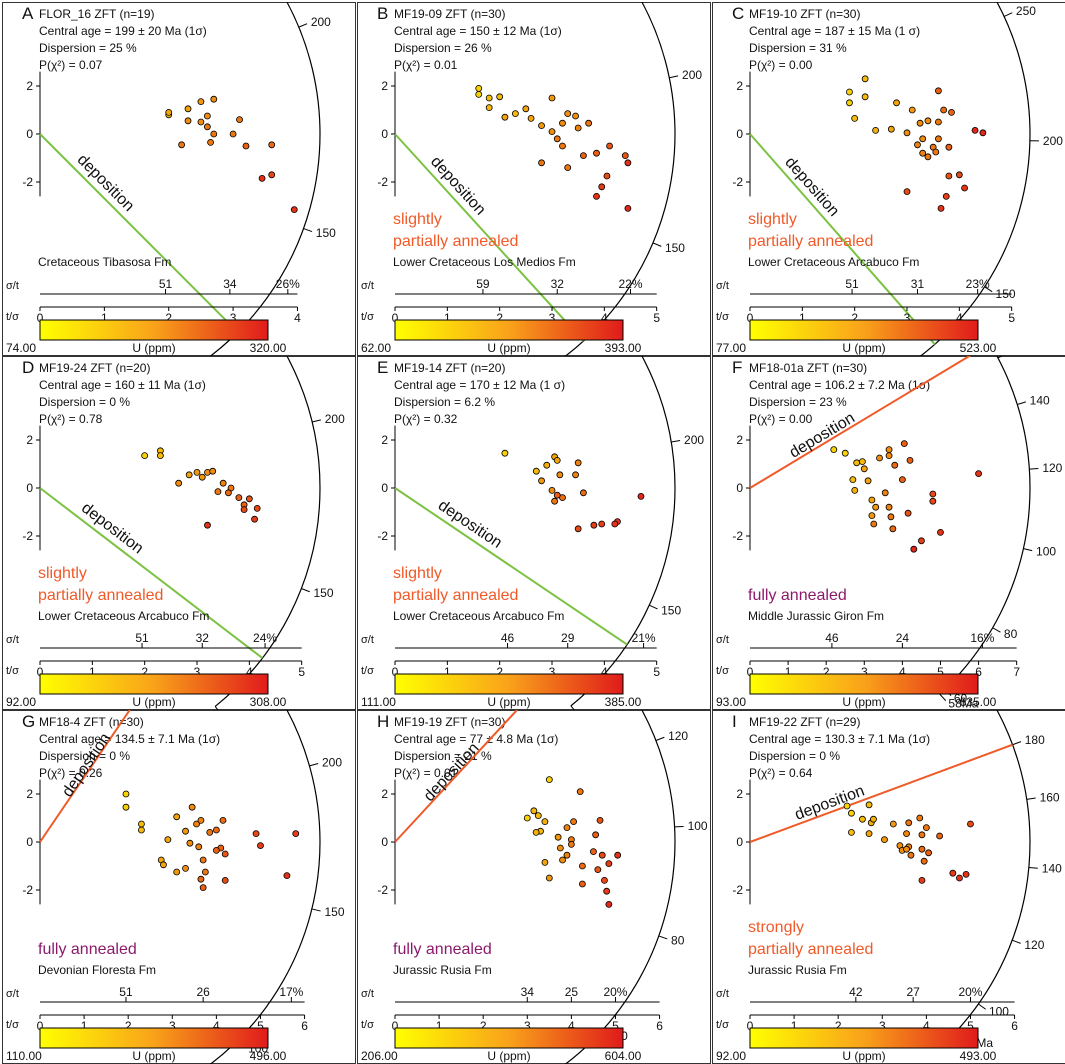 The height and width of the screenshot is (1064, 1065). I want to click on panel-letter: A, so click(28, 13).